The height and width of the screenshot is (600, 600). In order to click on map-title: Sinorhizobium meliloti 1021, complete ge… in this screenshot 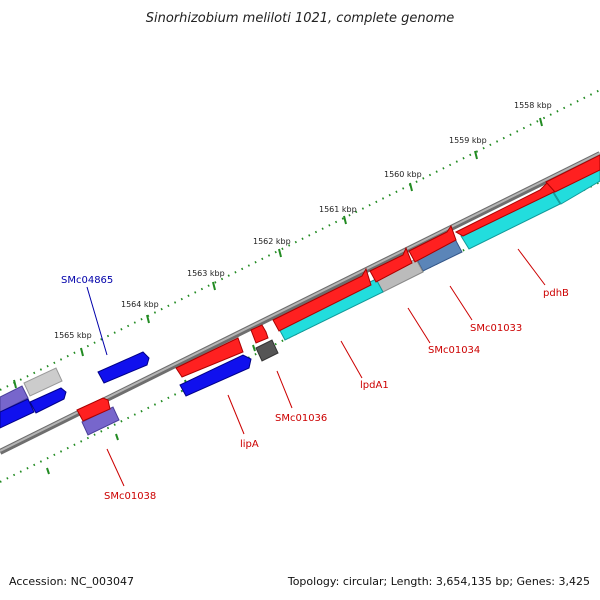, I will do `click(300, 18)`.